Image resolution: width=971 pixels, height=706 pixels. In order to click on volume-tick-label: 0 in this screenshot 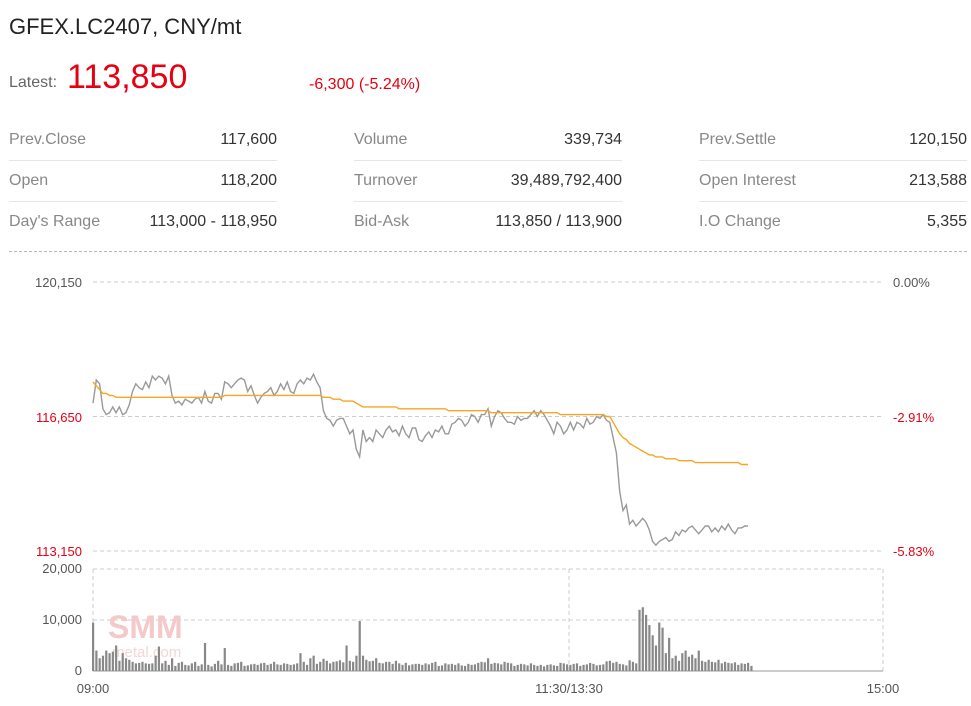, I will do `click(78, 670)`.